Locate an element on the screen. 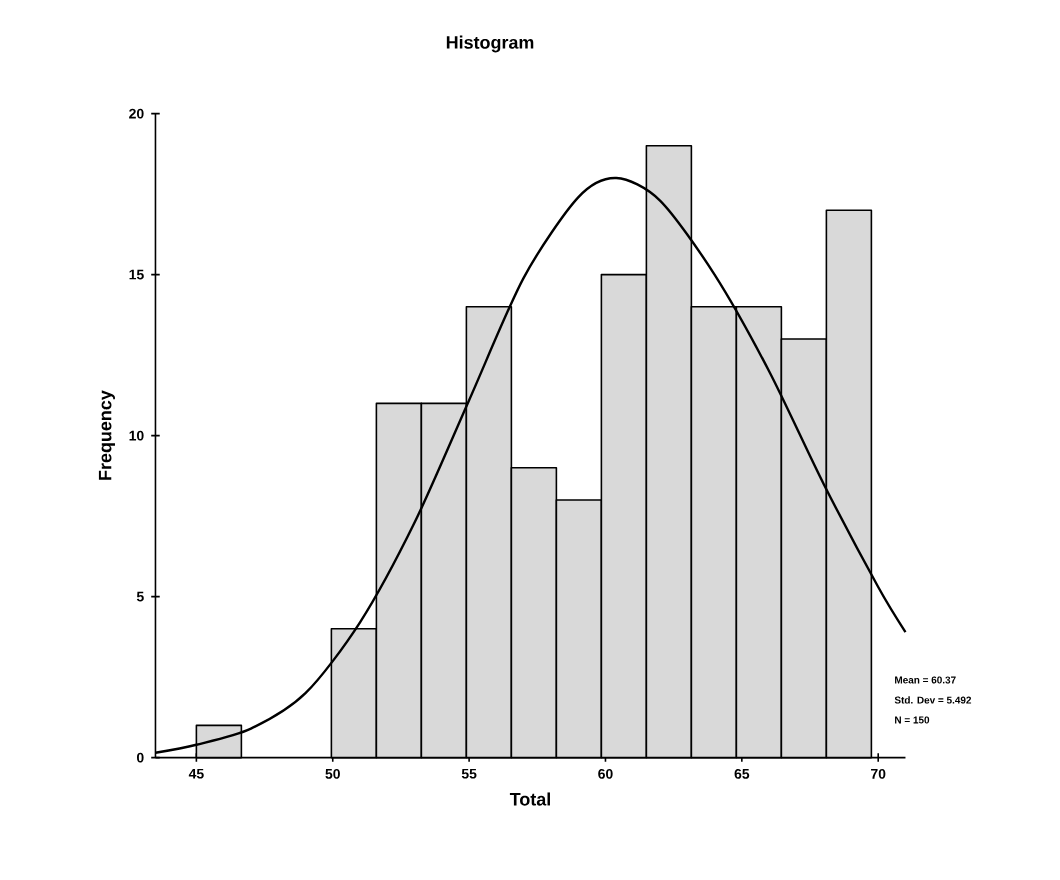 The height and width of the screenshot is (880, 1060). x-axis-title: Total is located at coordinates (529, 799).